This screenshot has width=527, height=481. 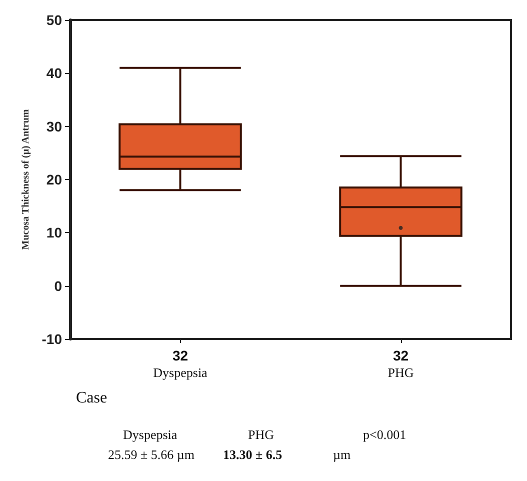 What do you see at coordinates (253, 454) in the screenshot?
I see `text: 13.30 ± 6.5` at bounding box center [253, 454].